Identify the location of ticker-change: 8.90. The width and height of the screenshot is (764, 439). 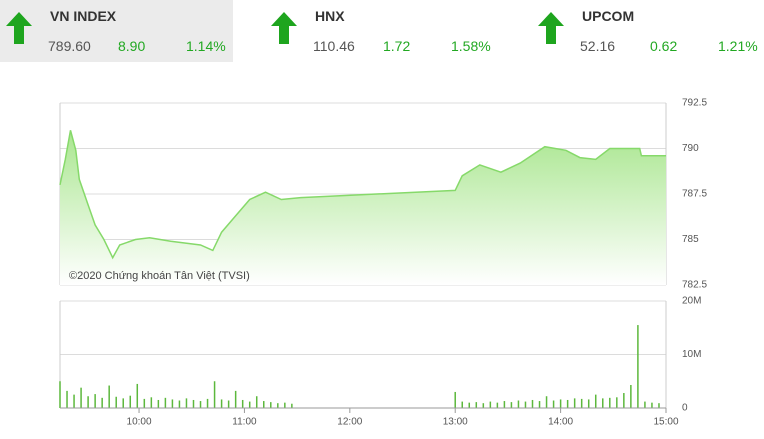
(132, 46).